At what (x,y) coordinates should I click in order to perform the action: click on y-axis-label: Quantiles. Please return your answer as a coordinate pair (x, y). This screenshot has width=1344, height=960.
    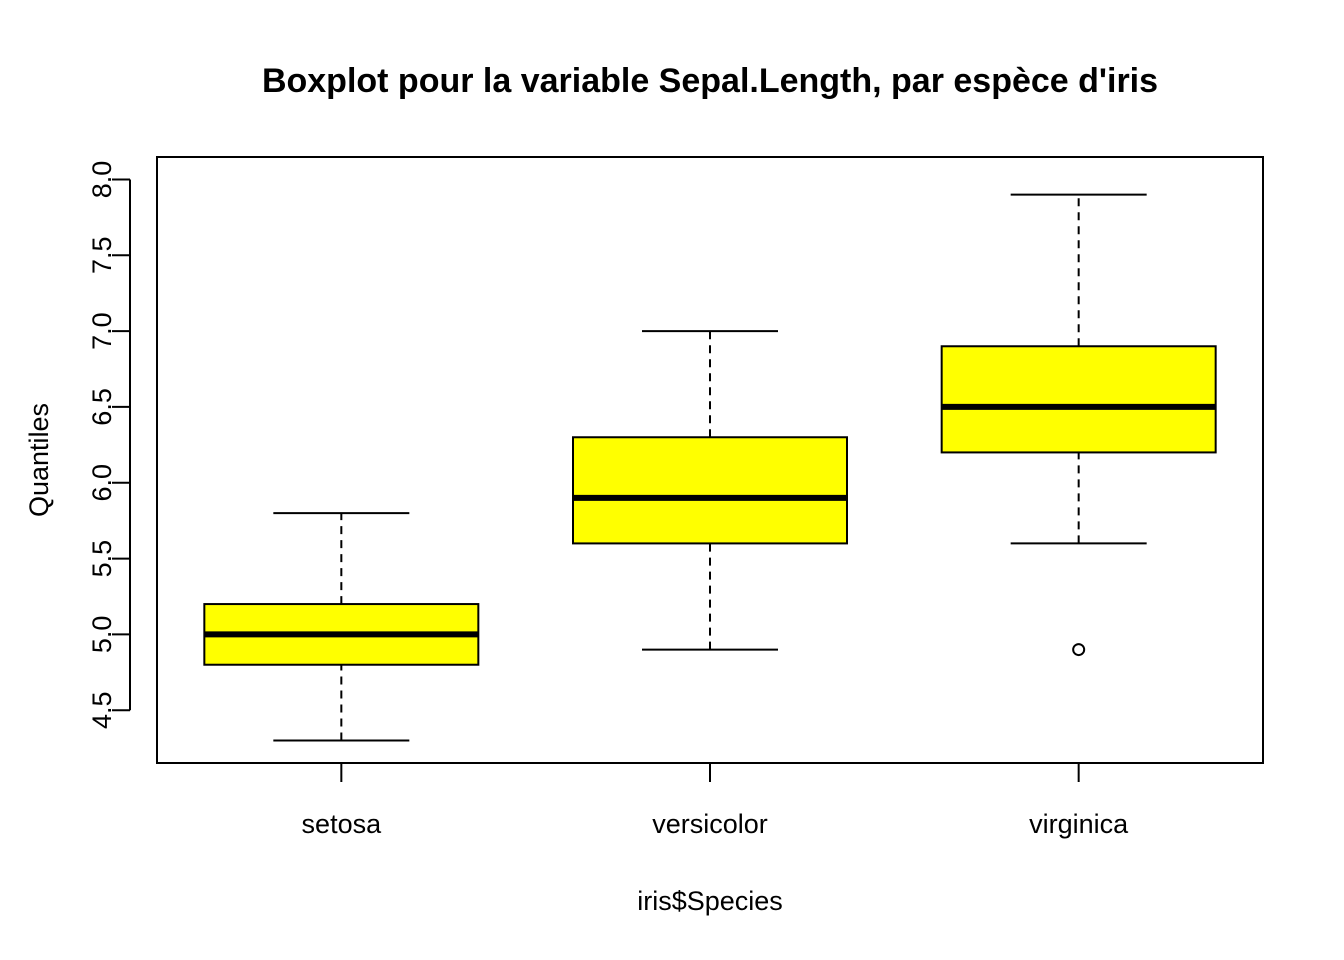
    Looking at the image, I should click on (39, 460).